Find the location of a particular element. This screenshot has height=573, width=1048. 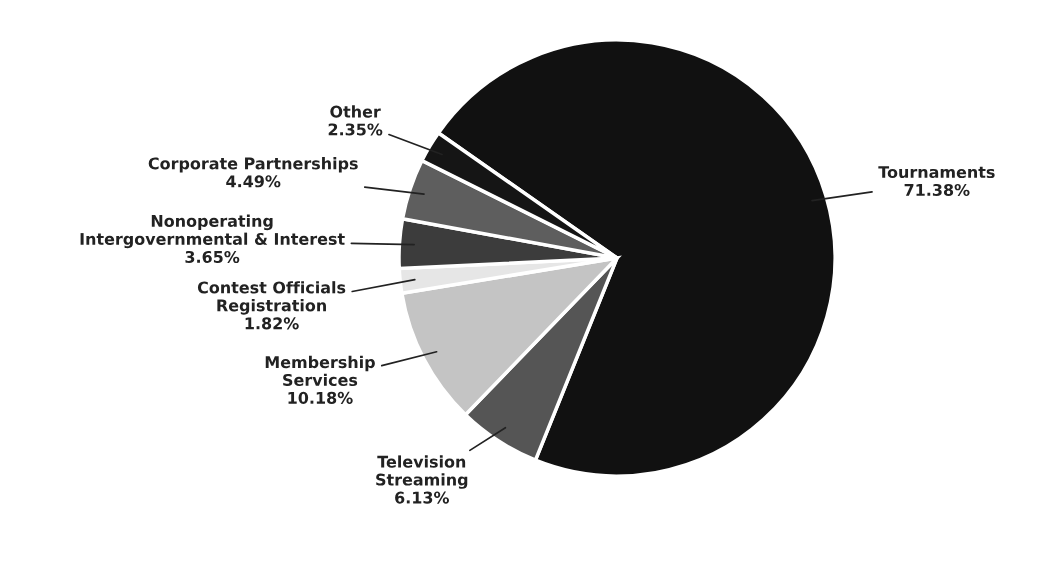

slice-label: Nonoperating Intergovernmental & Interest is located at coordinates (212, 231).